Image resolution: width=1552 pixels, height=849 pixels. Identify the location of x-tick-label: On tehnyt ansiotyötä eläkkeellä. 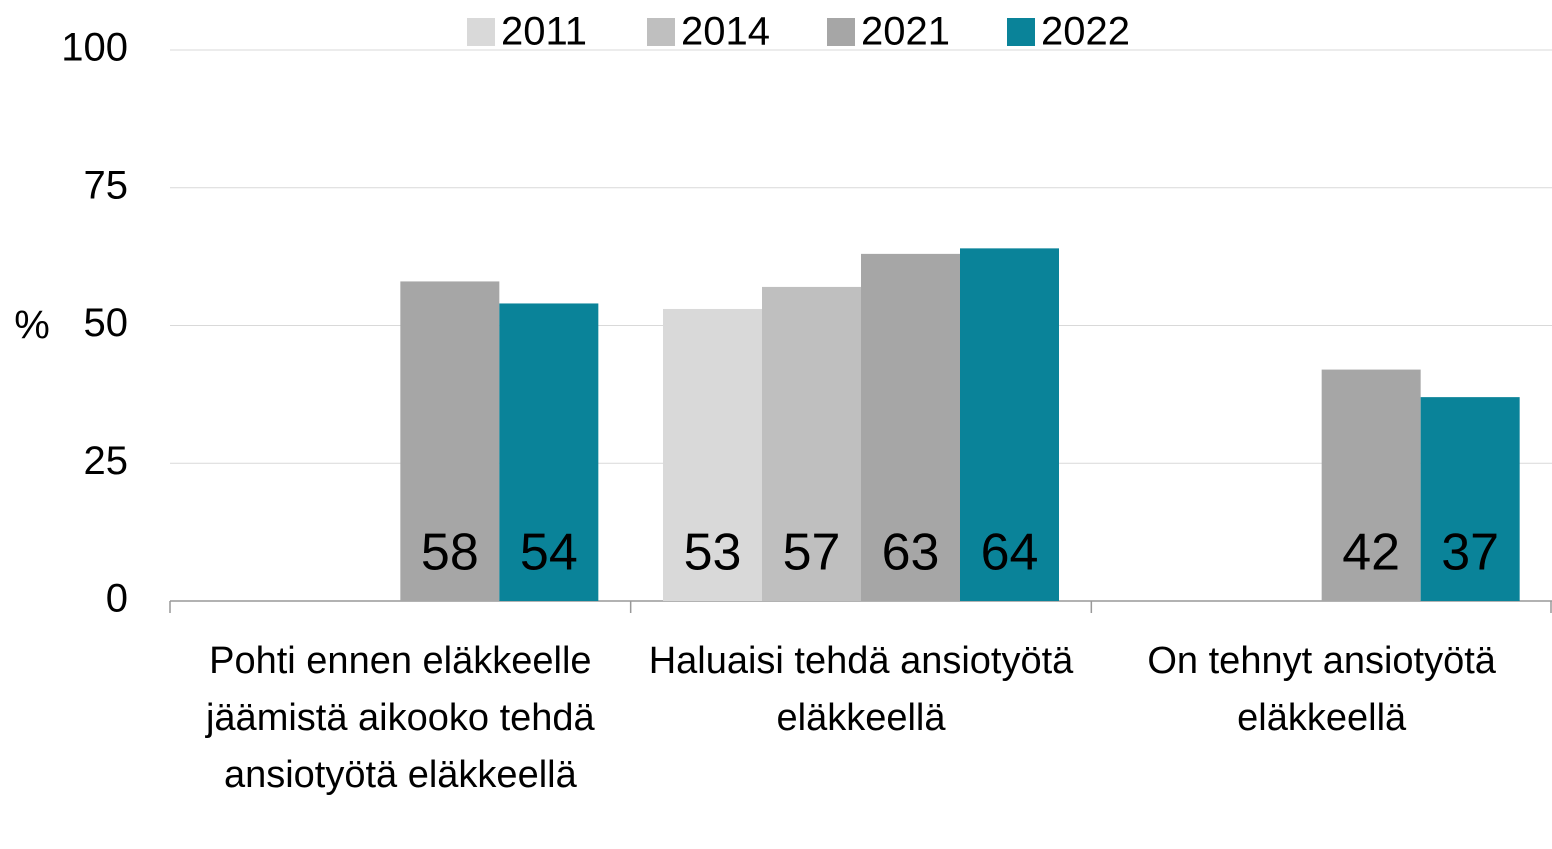
(1321, 689).